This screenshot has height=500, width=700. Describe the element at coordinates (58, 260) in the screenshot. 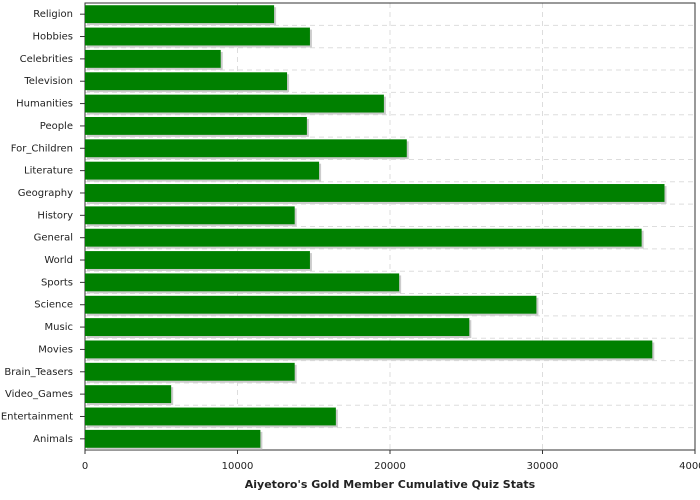

I see `y-tick-label: World` at that location.